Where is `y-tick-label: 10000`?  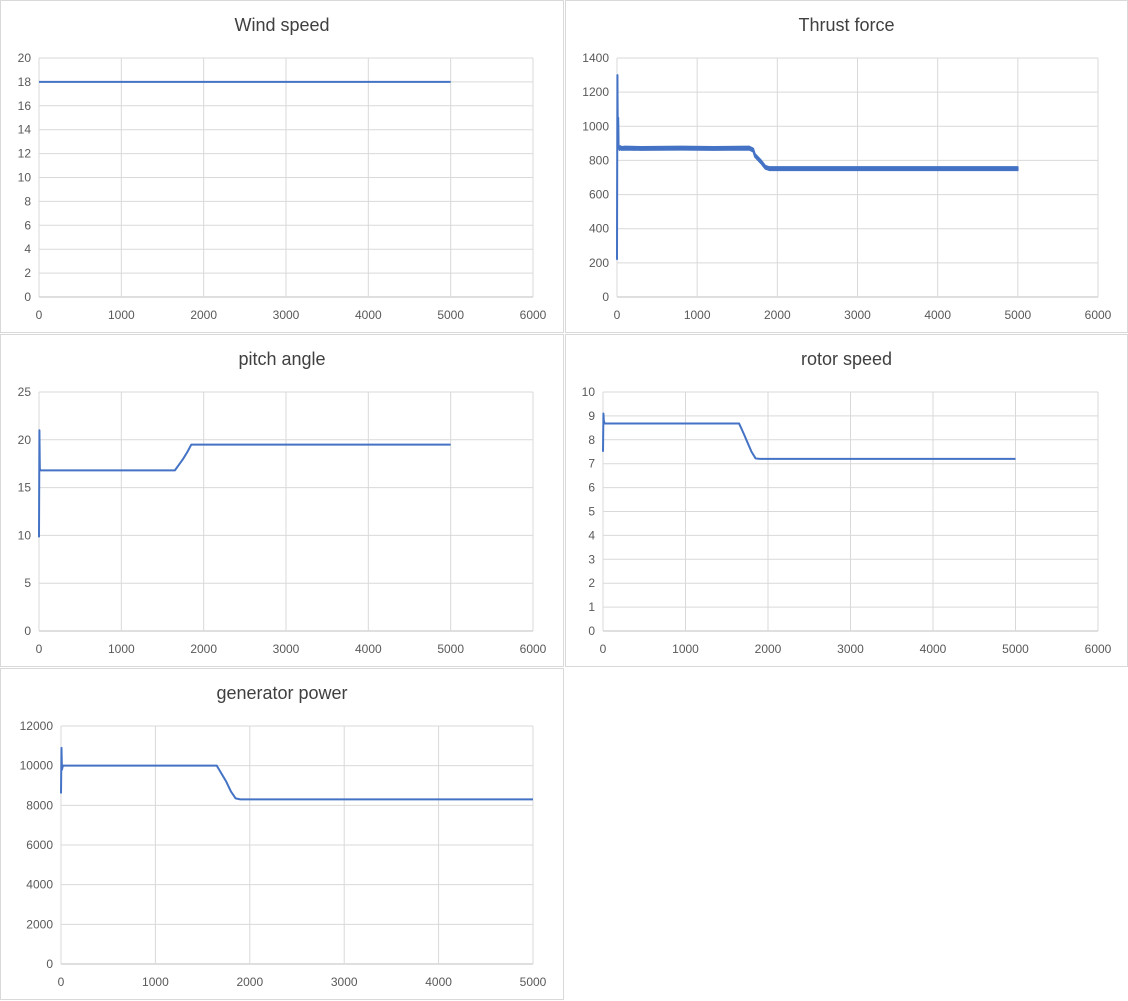
y-tick-label: 10000 is located at coordinates (37, 766).